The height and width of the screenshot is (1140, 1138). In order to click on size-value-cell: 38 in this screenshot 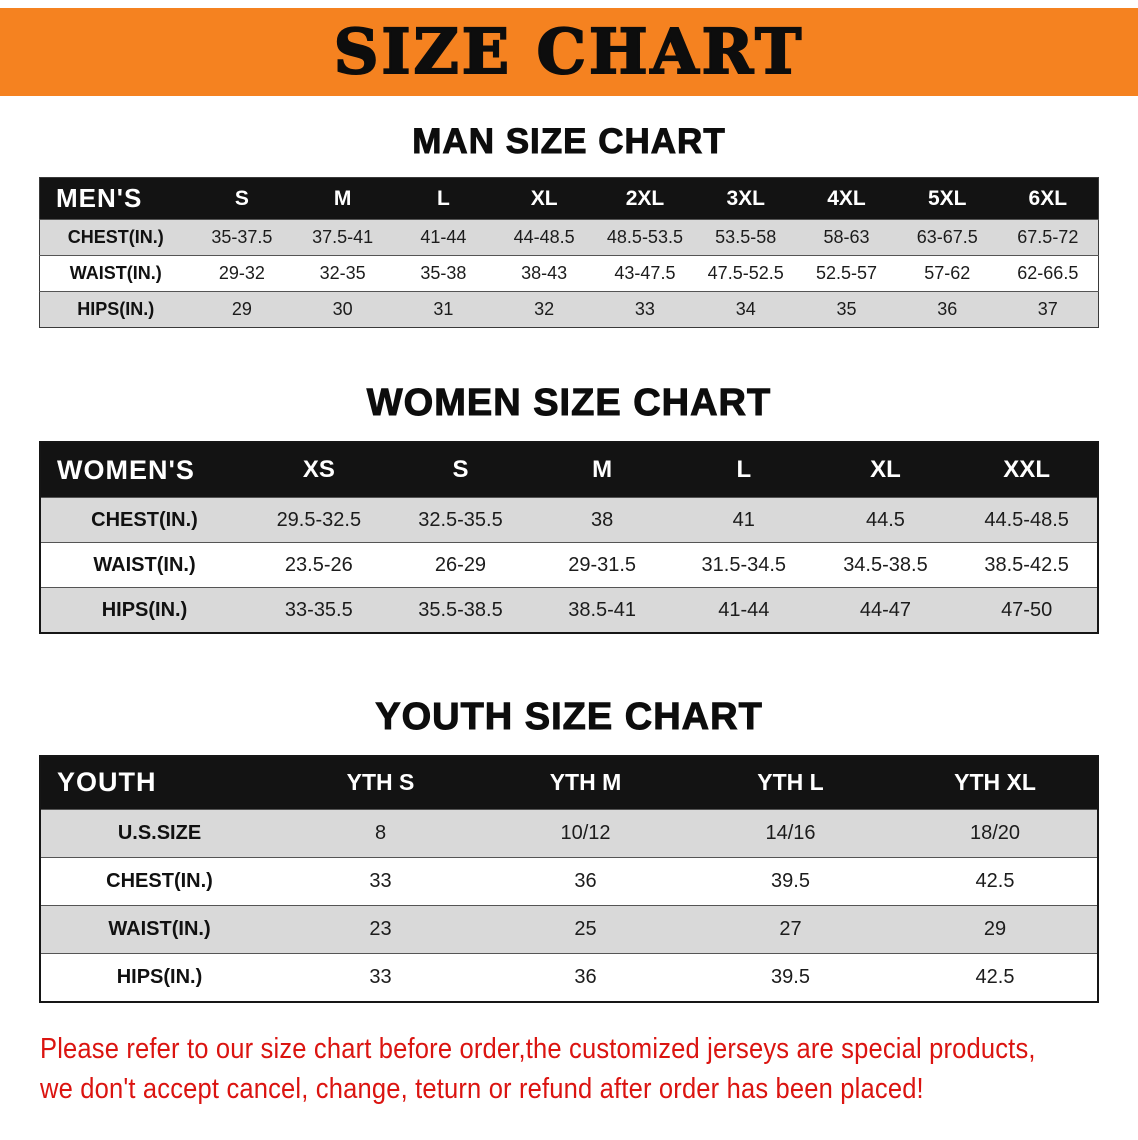, I will do `click(602, 519)`.